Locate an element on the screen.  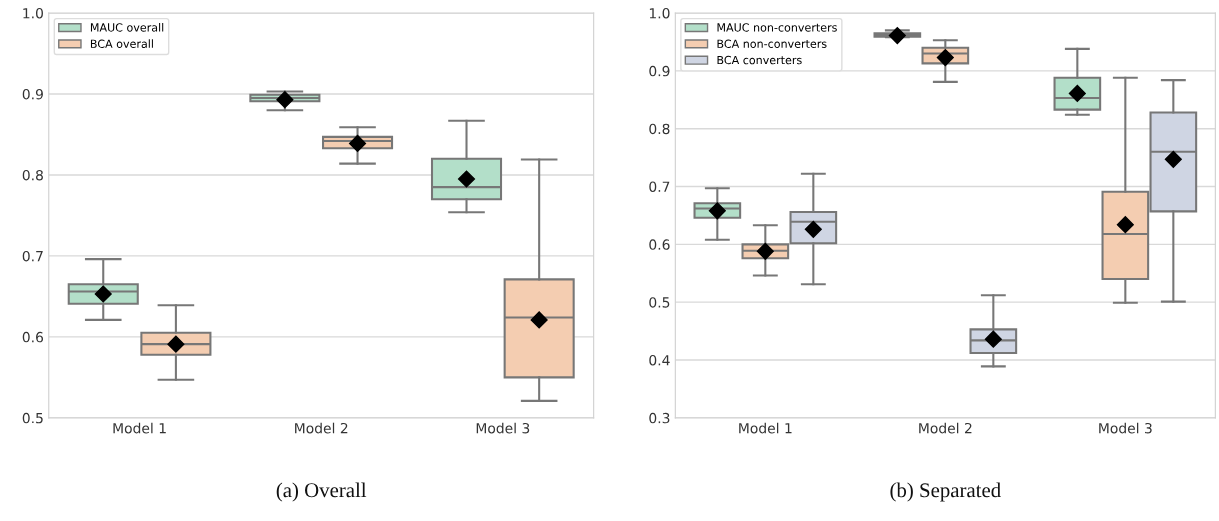
y-tick-label: 0.3 is located at coordinates (659, 418).